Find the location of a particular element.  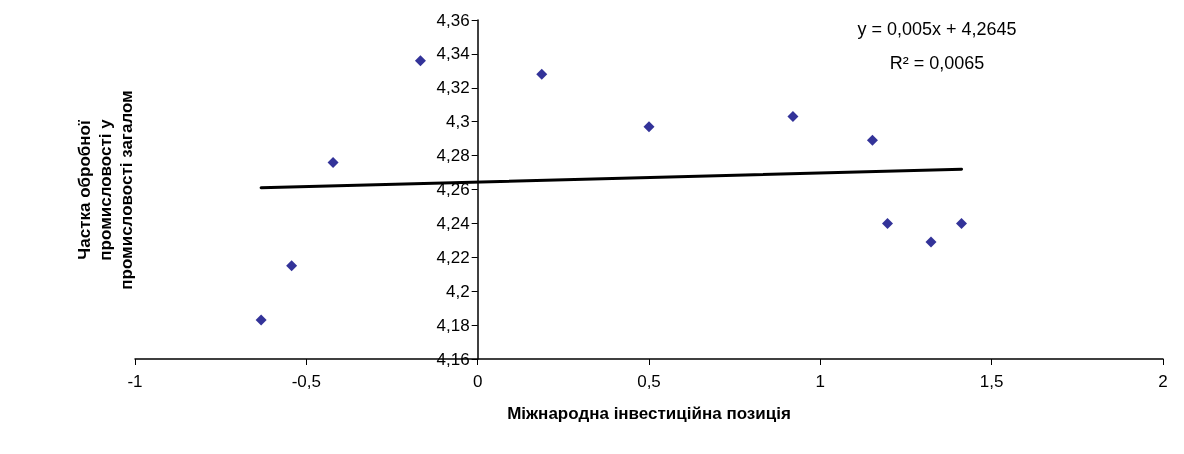

annotation: R² = 0,0065 is located at coordinates (937, 63).